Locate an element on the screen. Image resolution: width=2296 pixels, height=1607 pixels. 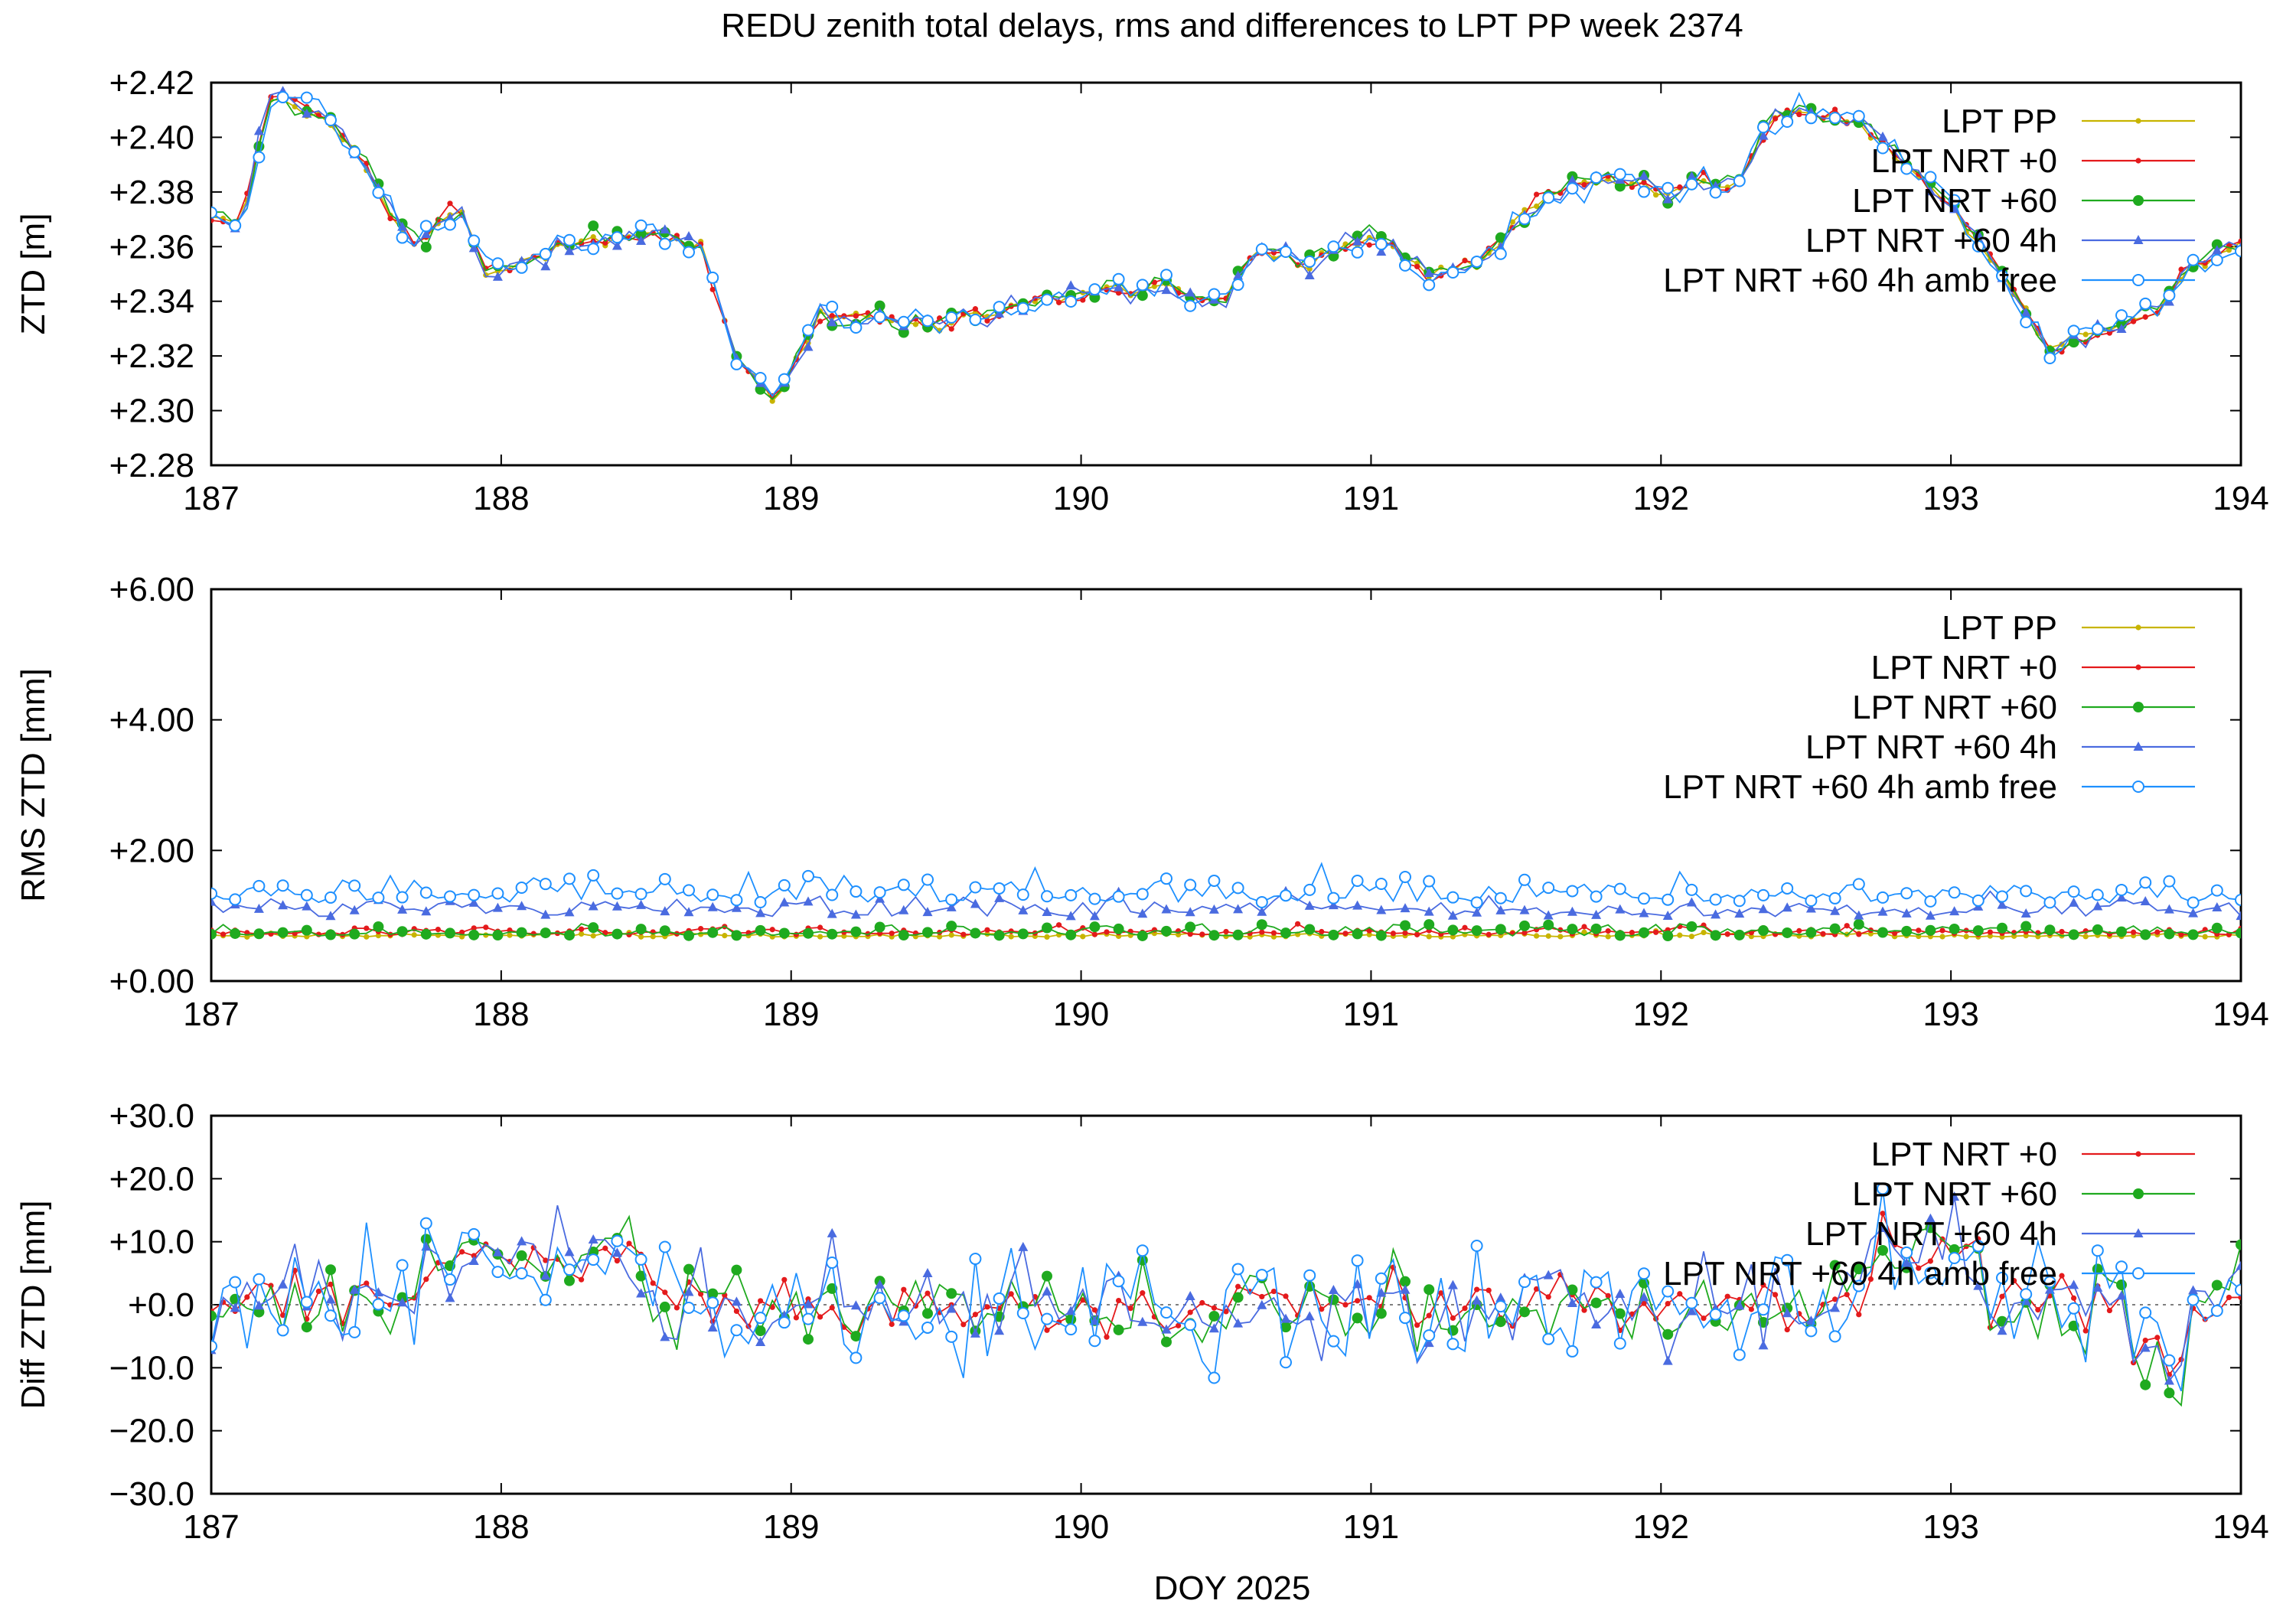
legend-label: LPT PP is located at coordinates (1999, 122).